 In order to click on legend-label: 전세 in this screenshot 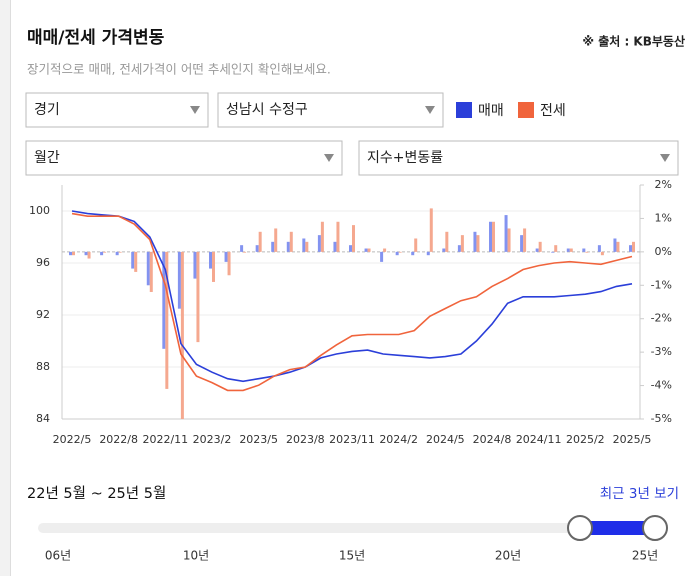, I will do `click(553, 111)`.